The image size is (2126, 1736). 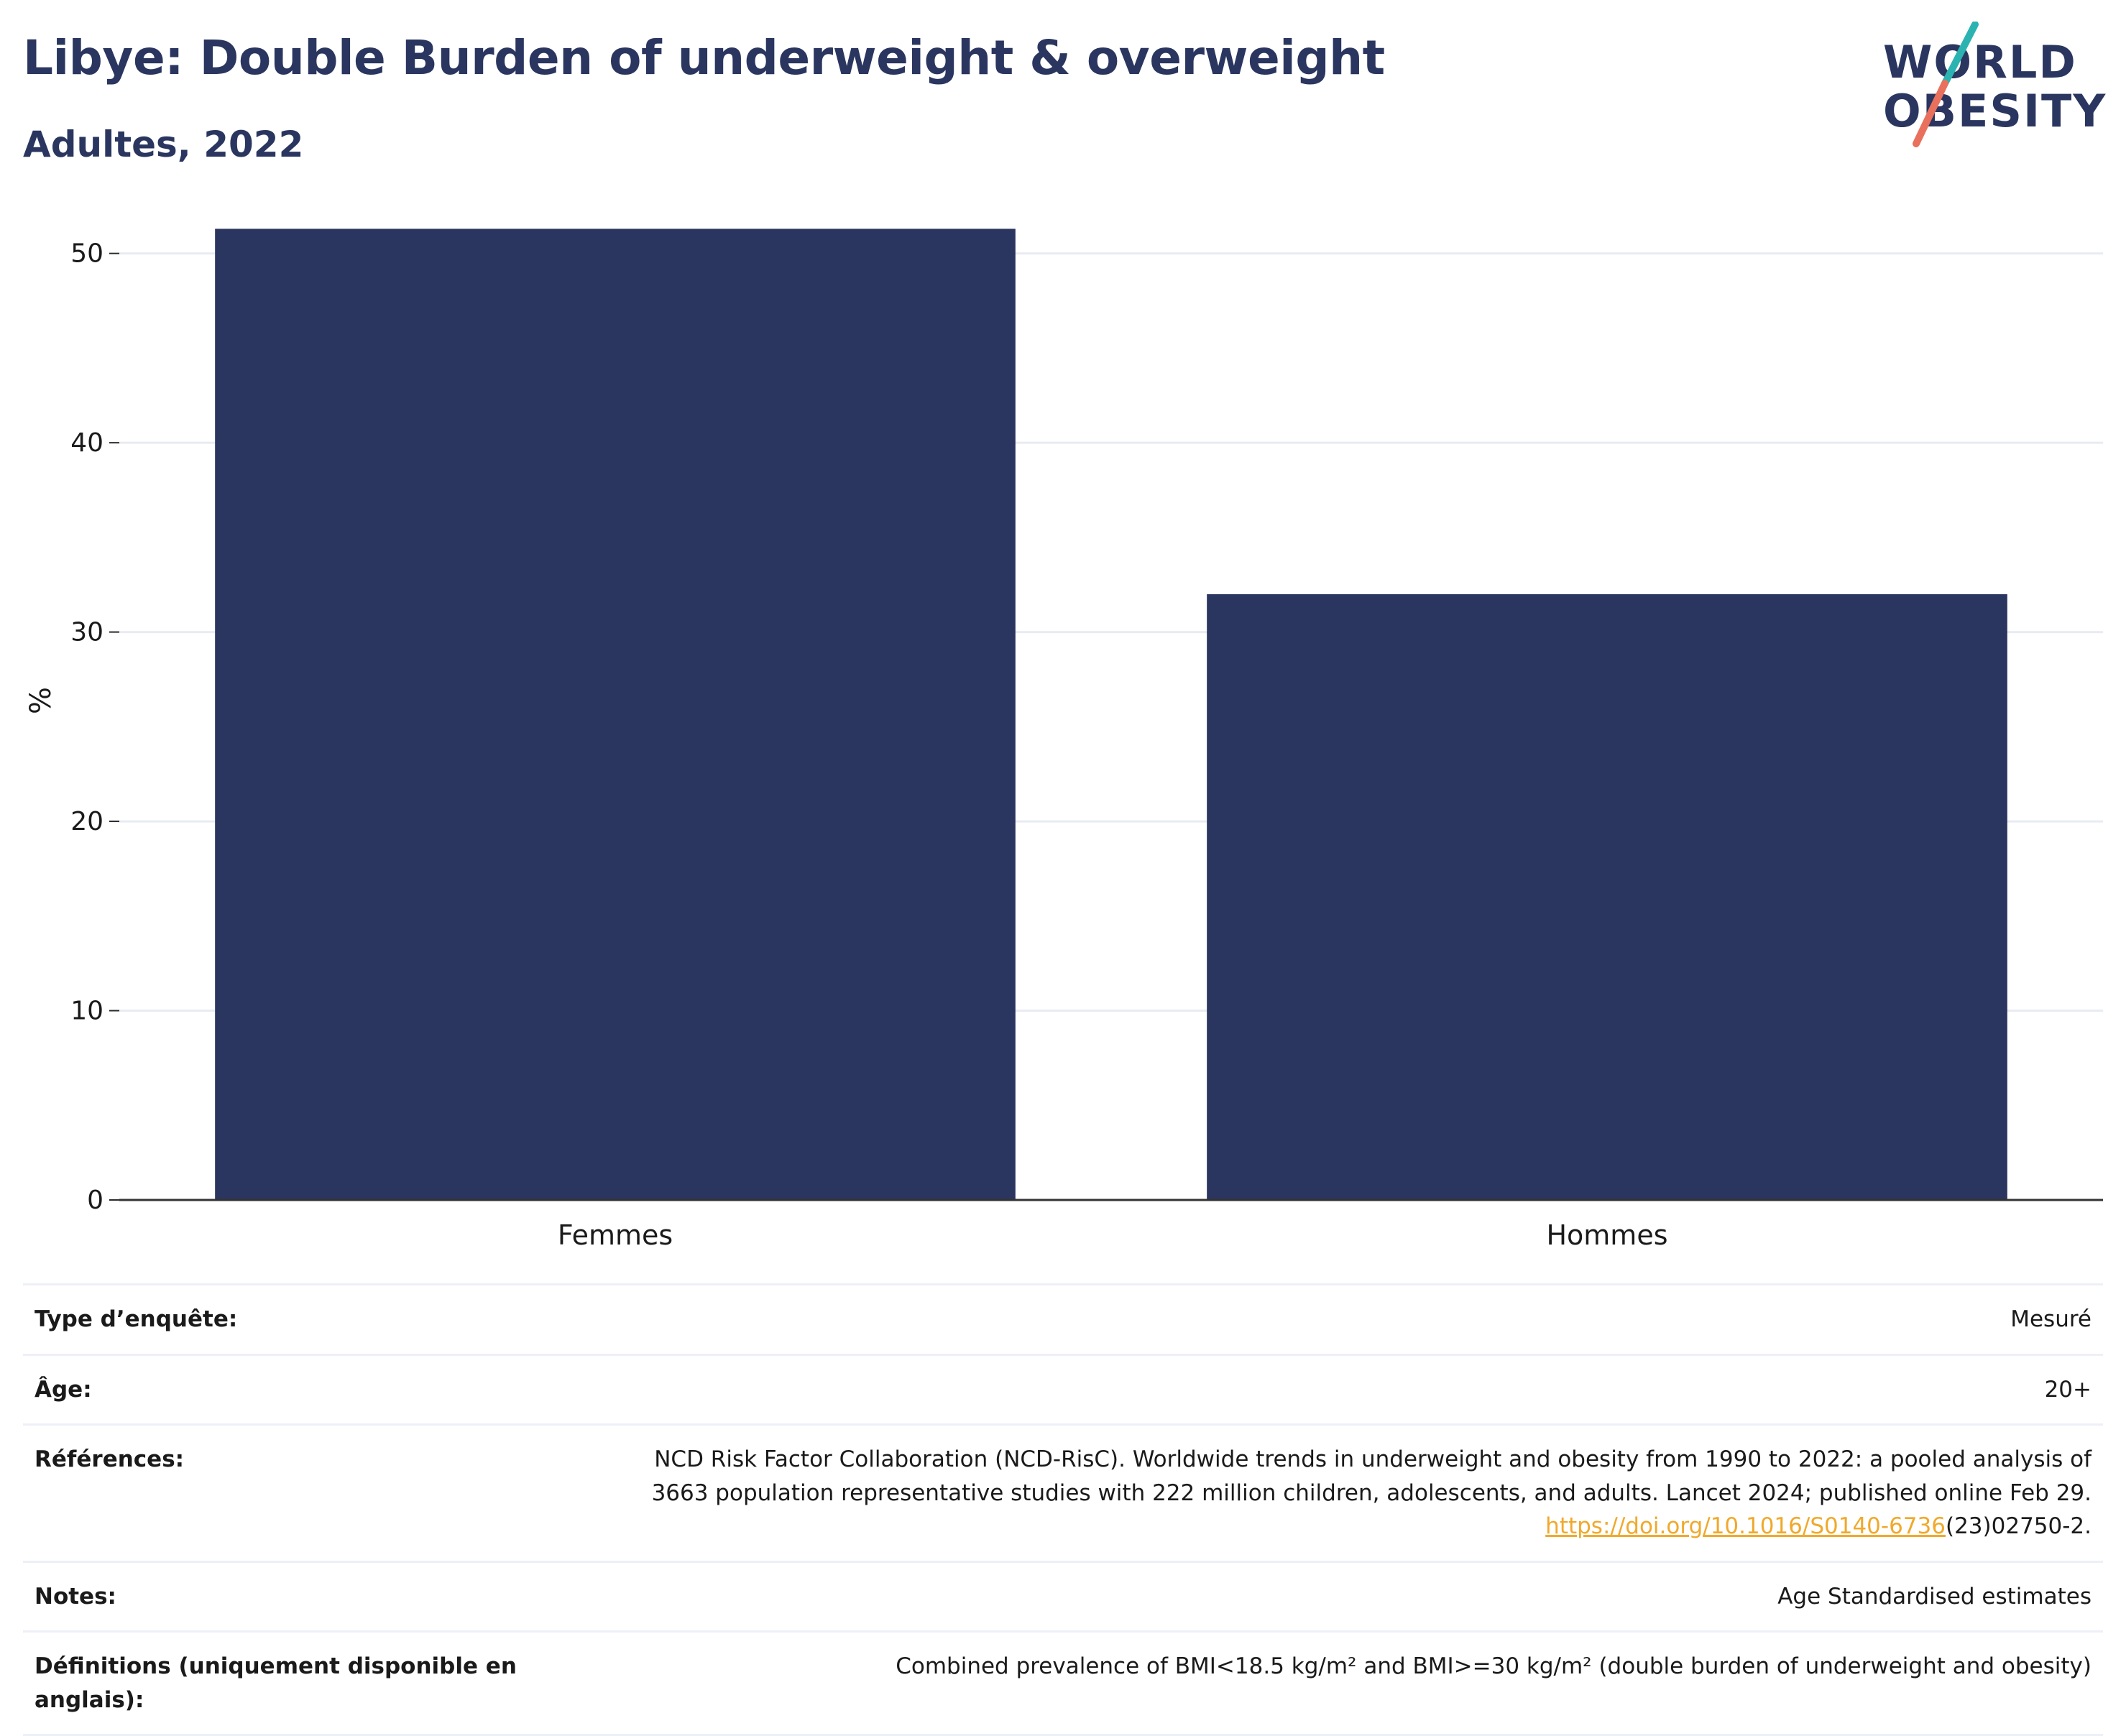 I want to click on references-label: Références:, so click(x=293, y=1492).